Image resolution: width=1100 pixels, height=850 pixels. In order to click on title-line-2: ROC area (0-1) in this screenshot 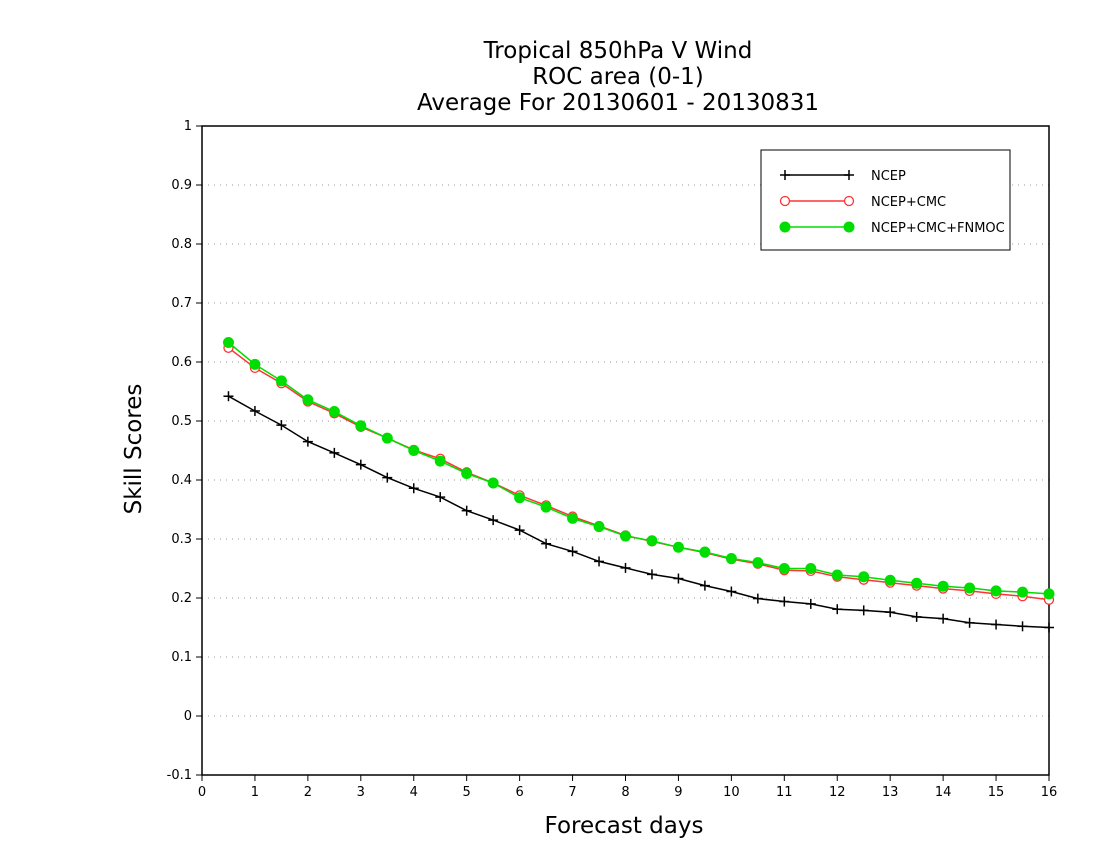, I will do `click(618, 77)`.